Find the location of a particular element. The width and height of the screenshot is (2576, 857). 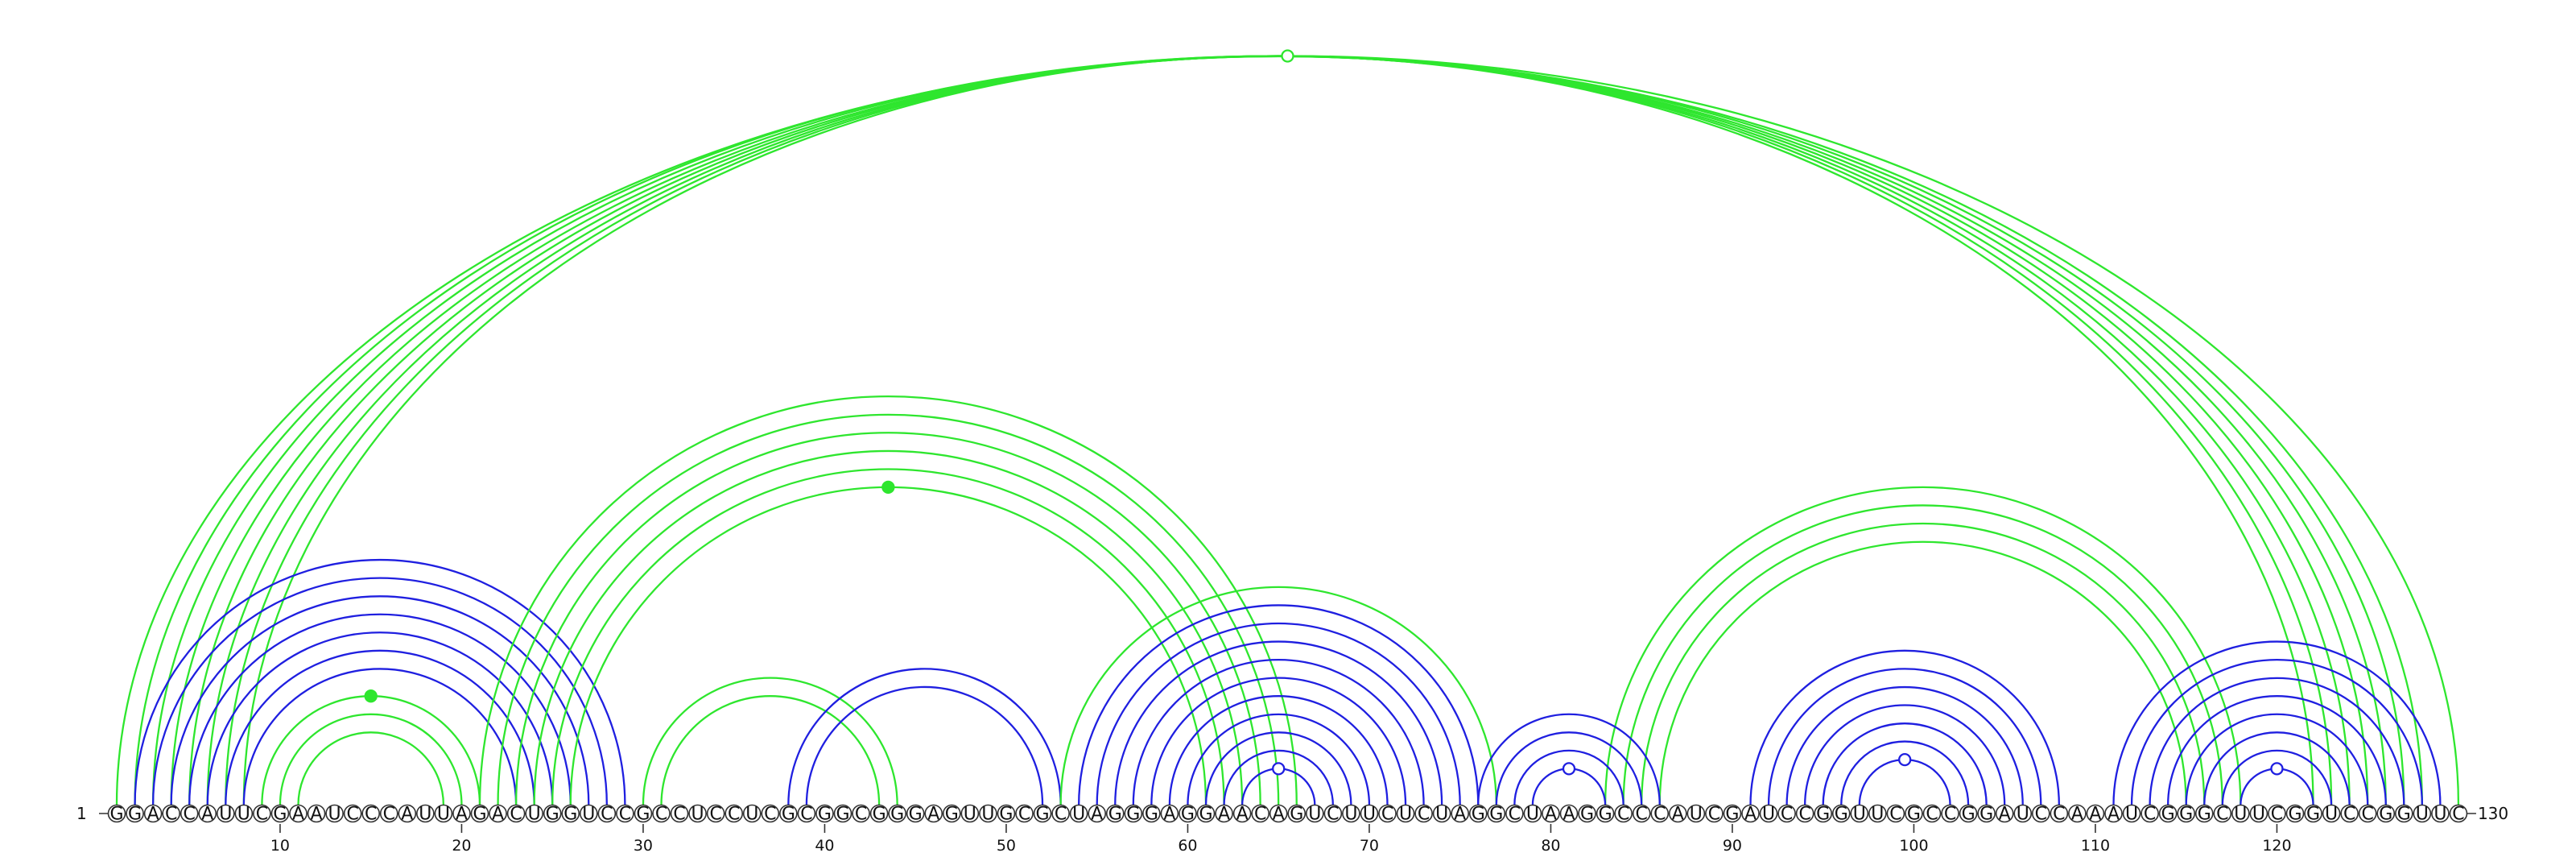

nucleotide-22: A is located at coordinates (498, 814).